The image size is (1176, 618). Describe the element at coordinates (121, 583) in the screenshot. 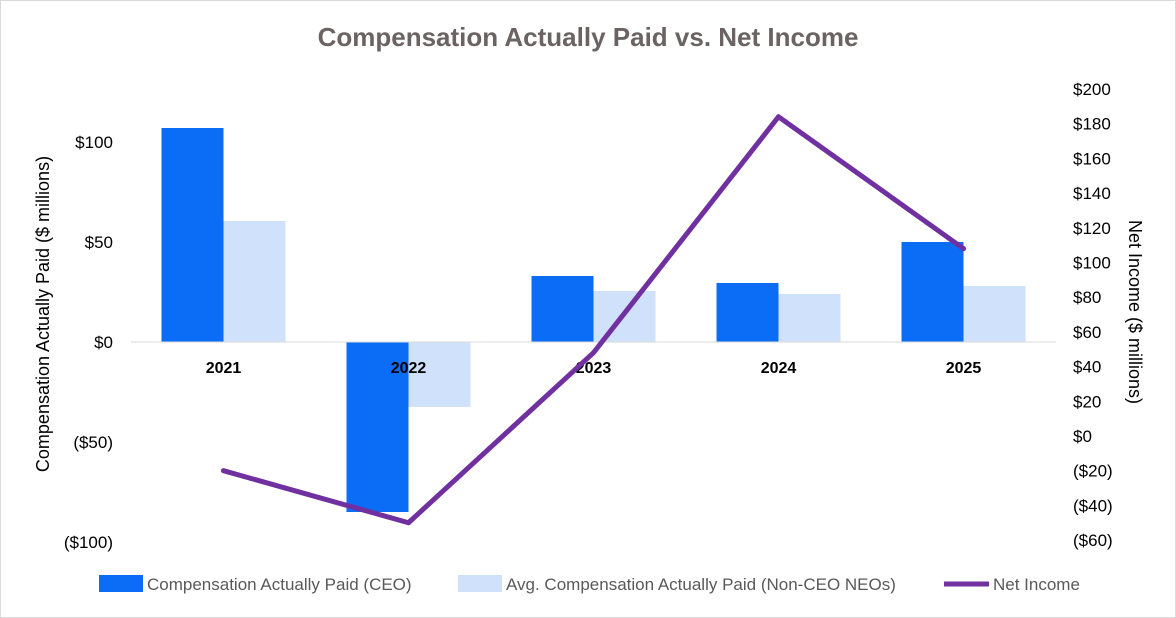

I see `legend-swatch-ceo` at that location.